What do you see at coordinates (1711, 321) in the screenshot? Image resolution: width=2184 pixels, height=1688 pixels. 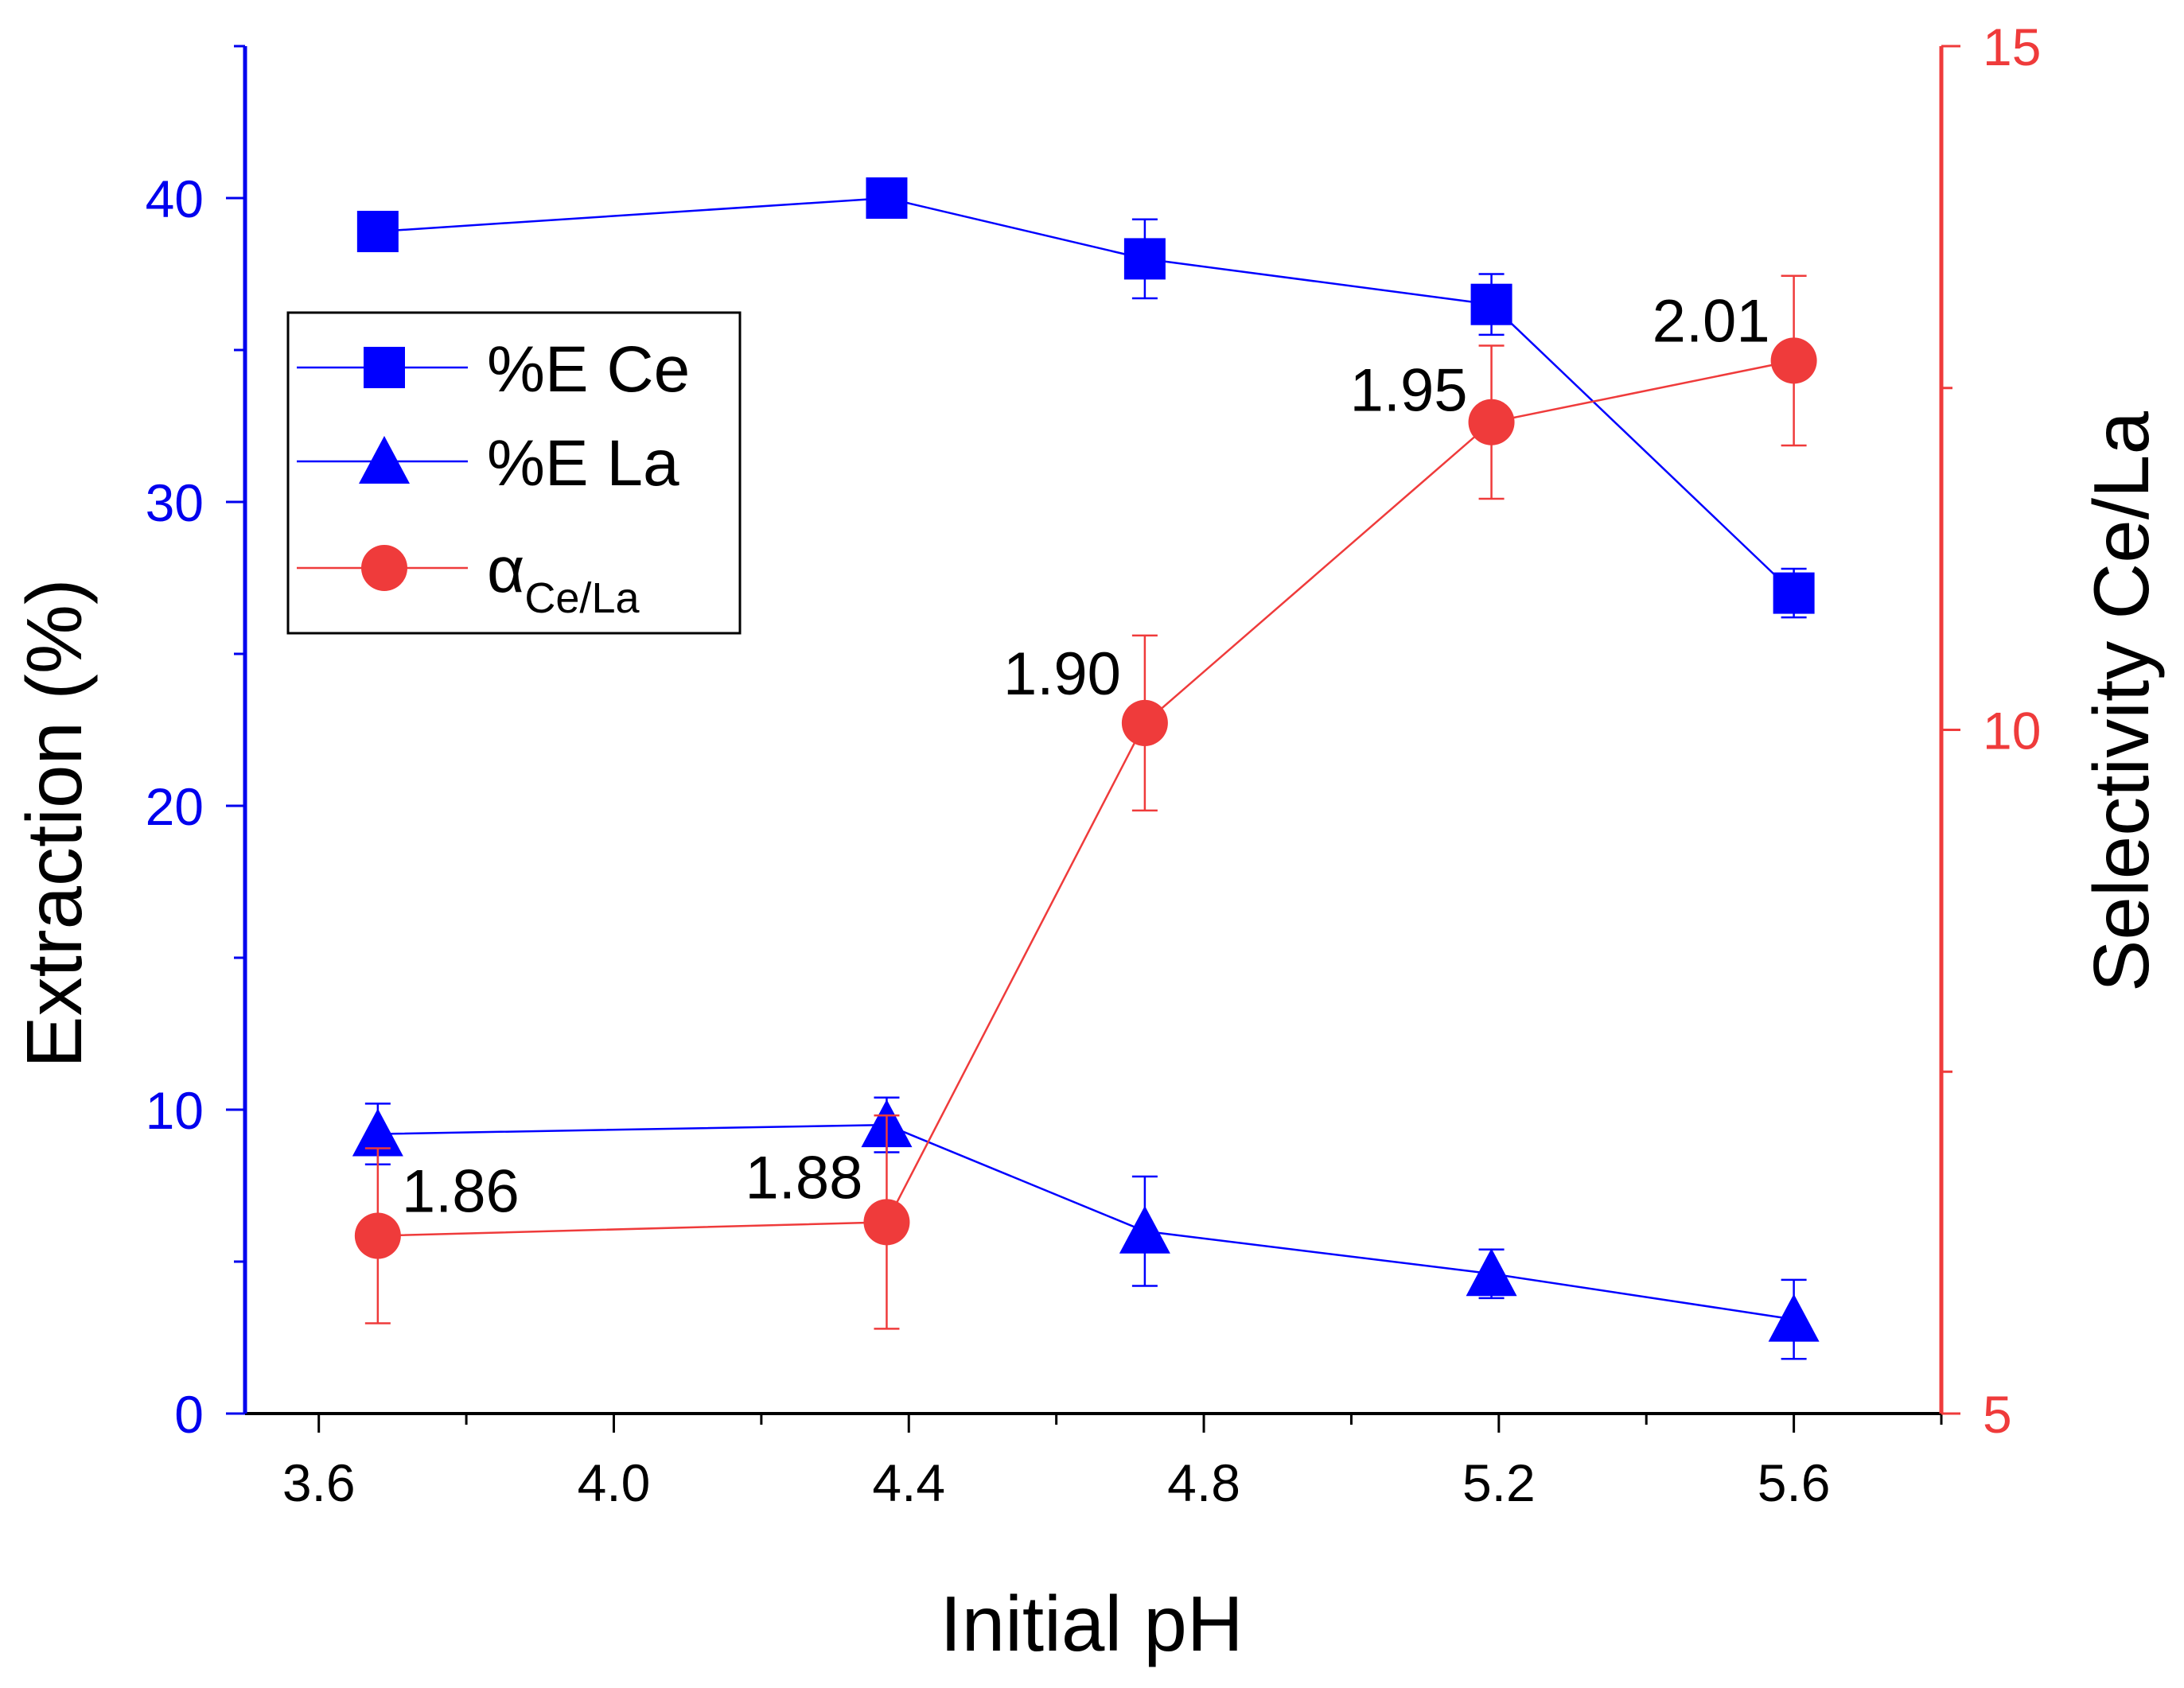 I see `data-label: 2.01` at bounding box center [1711, 321].